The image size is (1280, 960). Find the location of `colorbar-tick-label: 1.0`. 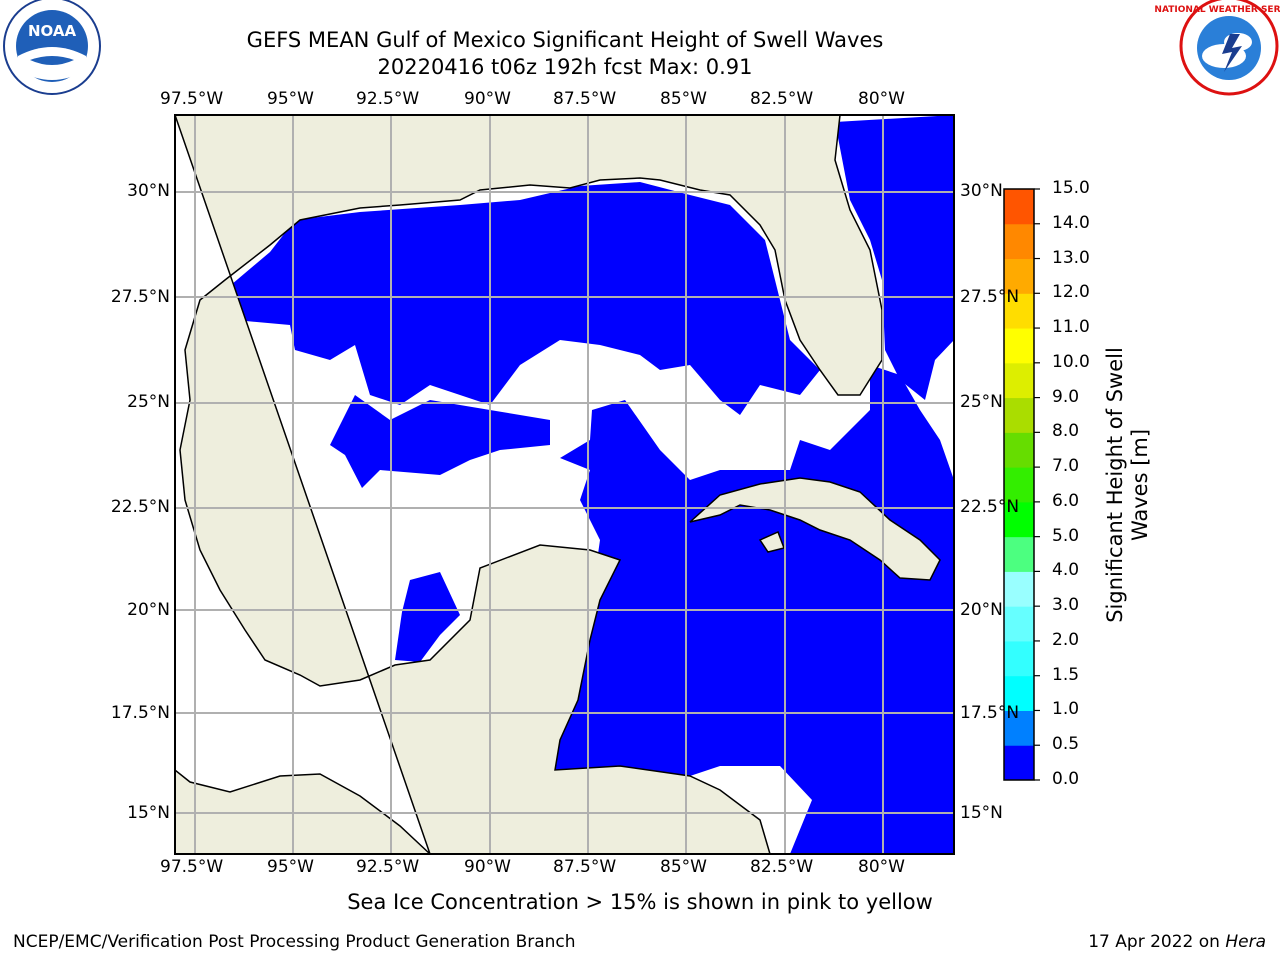

colorbar-tick-label: 1.0 is located at coordinates (1066, 709).